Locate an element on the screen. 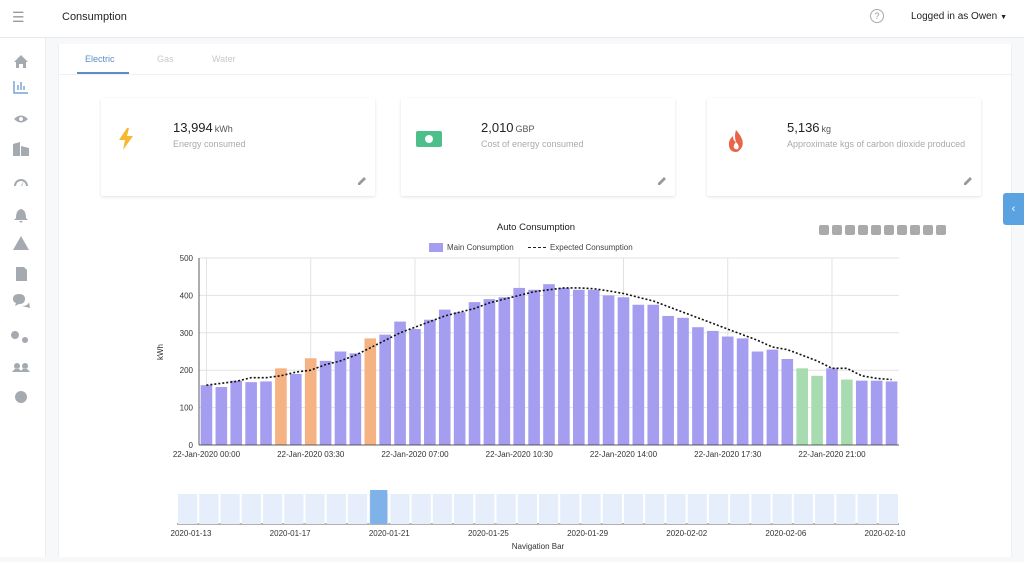  share-icon is located at coordinates (850, 230).